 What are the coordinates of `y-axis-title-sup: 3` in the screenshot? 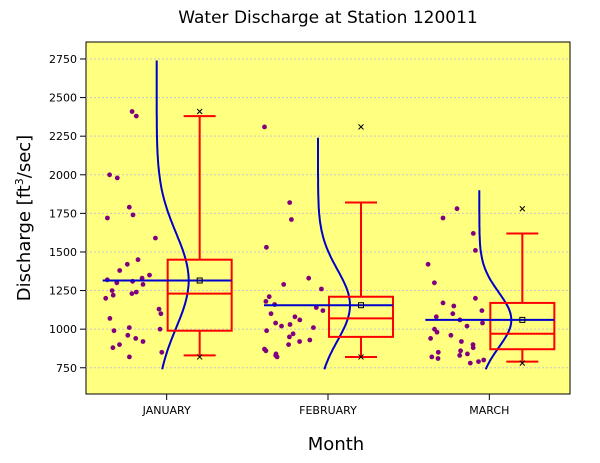 It's located at (19, 181).